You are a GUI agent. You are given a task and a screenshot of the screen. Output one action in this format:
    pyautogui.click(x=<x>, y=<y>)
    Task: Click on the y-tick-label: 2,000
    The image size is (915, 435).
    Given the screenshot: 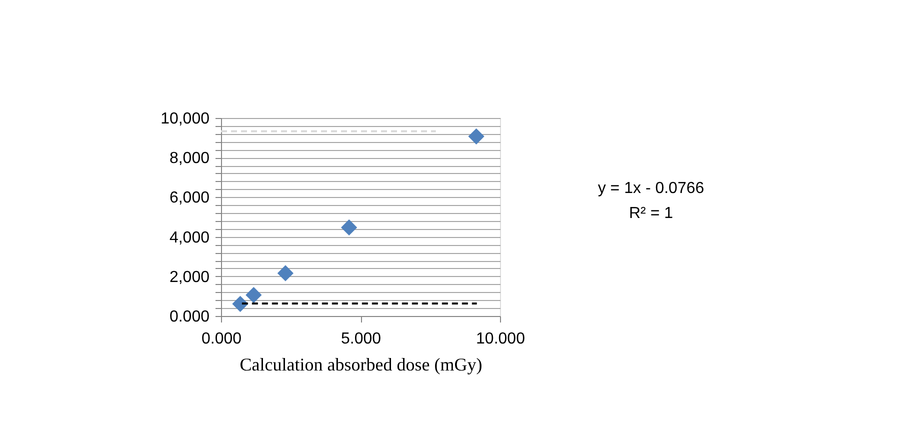 What is the action you would take?
    pyautogui.click(x=189, y=277)
    